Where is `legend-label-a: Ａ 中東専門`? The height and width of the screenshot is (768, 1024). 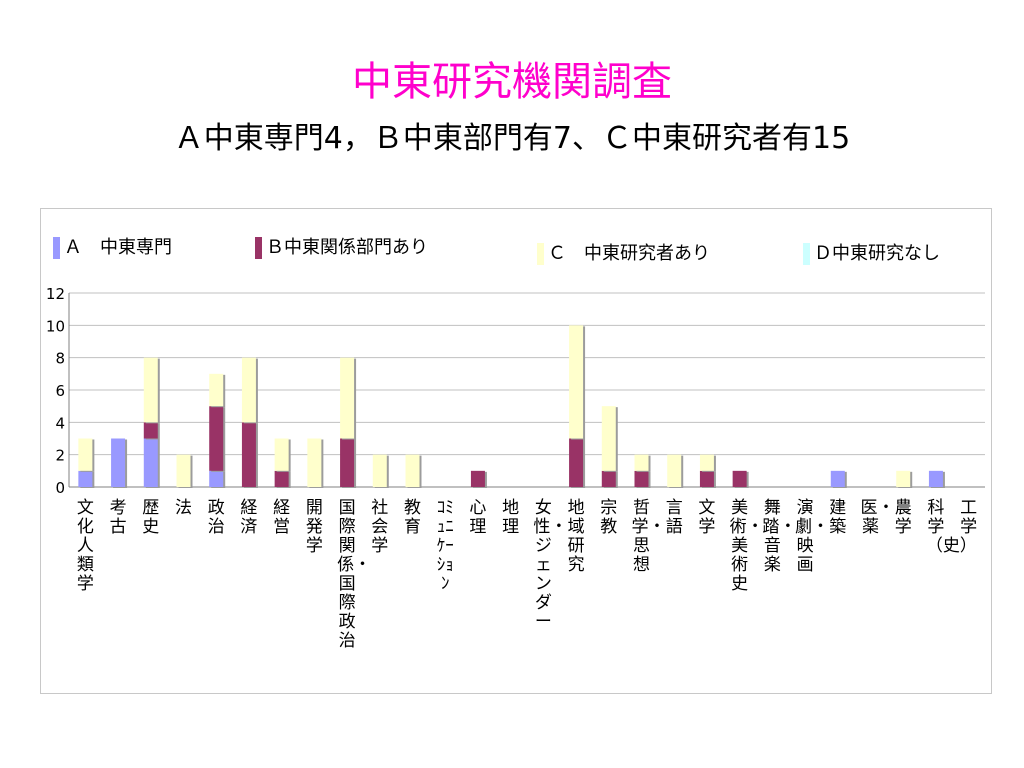 legend-label-a: Ａ 中東専門 is located at coordinates (118, 247).